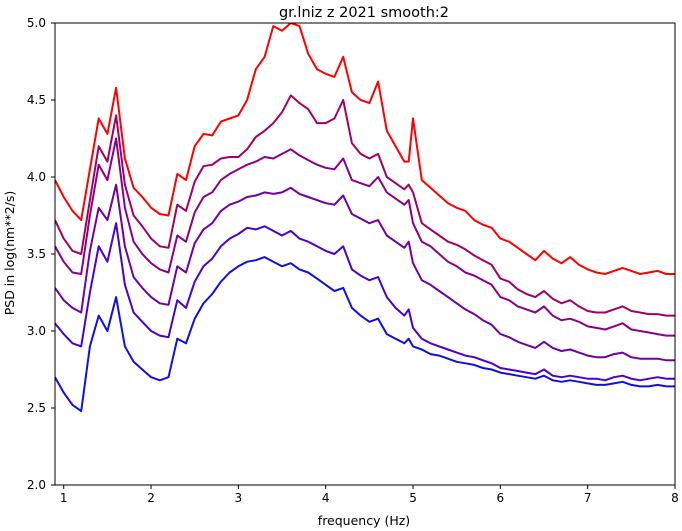 This screenshot has height=531, width=682. Describe the element at coordinates (364, 520) in the screenshot. I see `x-axis-label: frequency (Hz)` at that location.